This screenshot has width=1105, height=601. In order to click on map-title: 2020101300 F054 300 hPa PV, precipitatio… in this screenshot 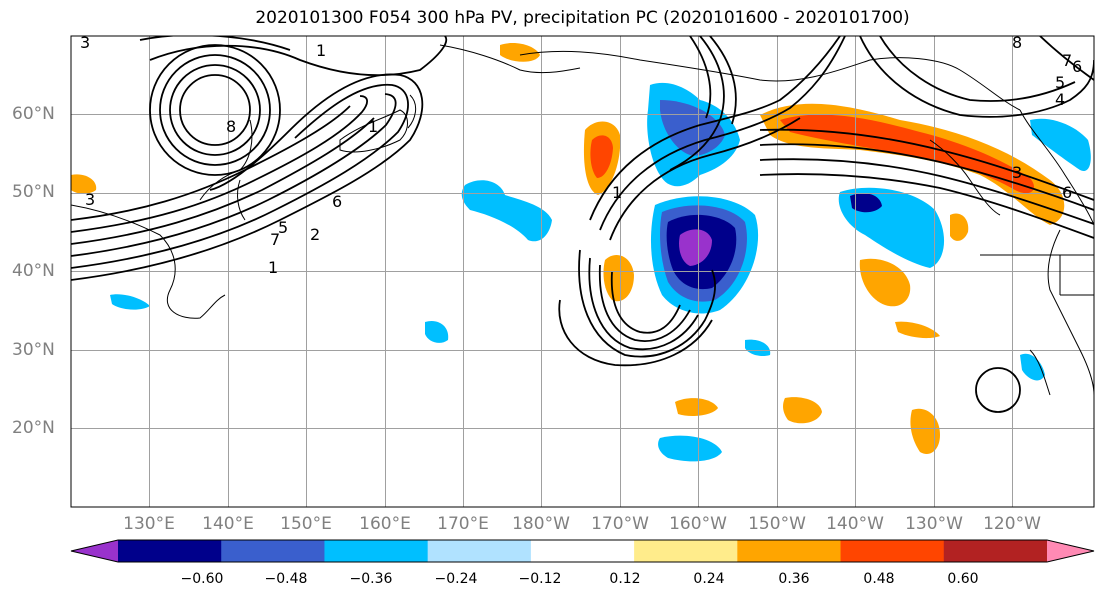, I will do `click(582, 18)`.